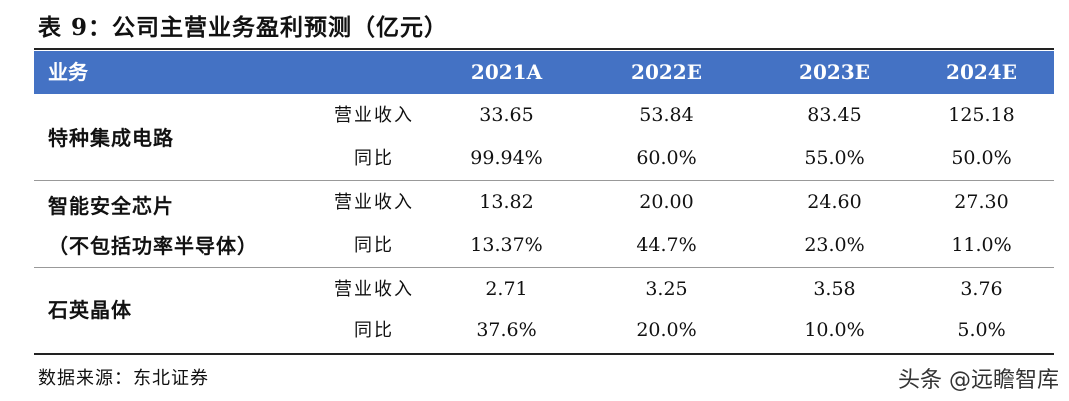 The height and width of the screenshot is (401, 1069). What do you see at coordinates (506, 289) in the screenshot?
I see `value-cell: 2.71` at bounding box center [506, 289].